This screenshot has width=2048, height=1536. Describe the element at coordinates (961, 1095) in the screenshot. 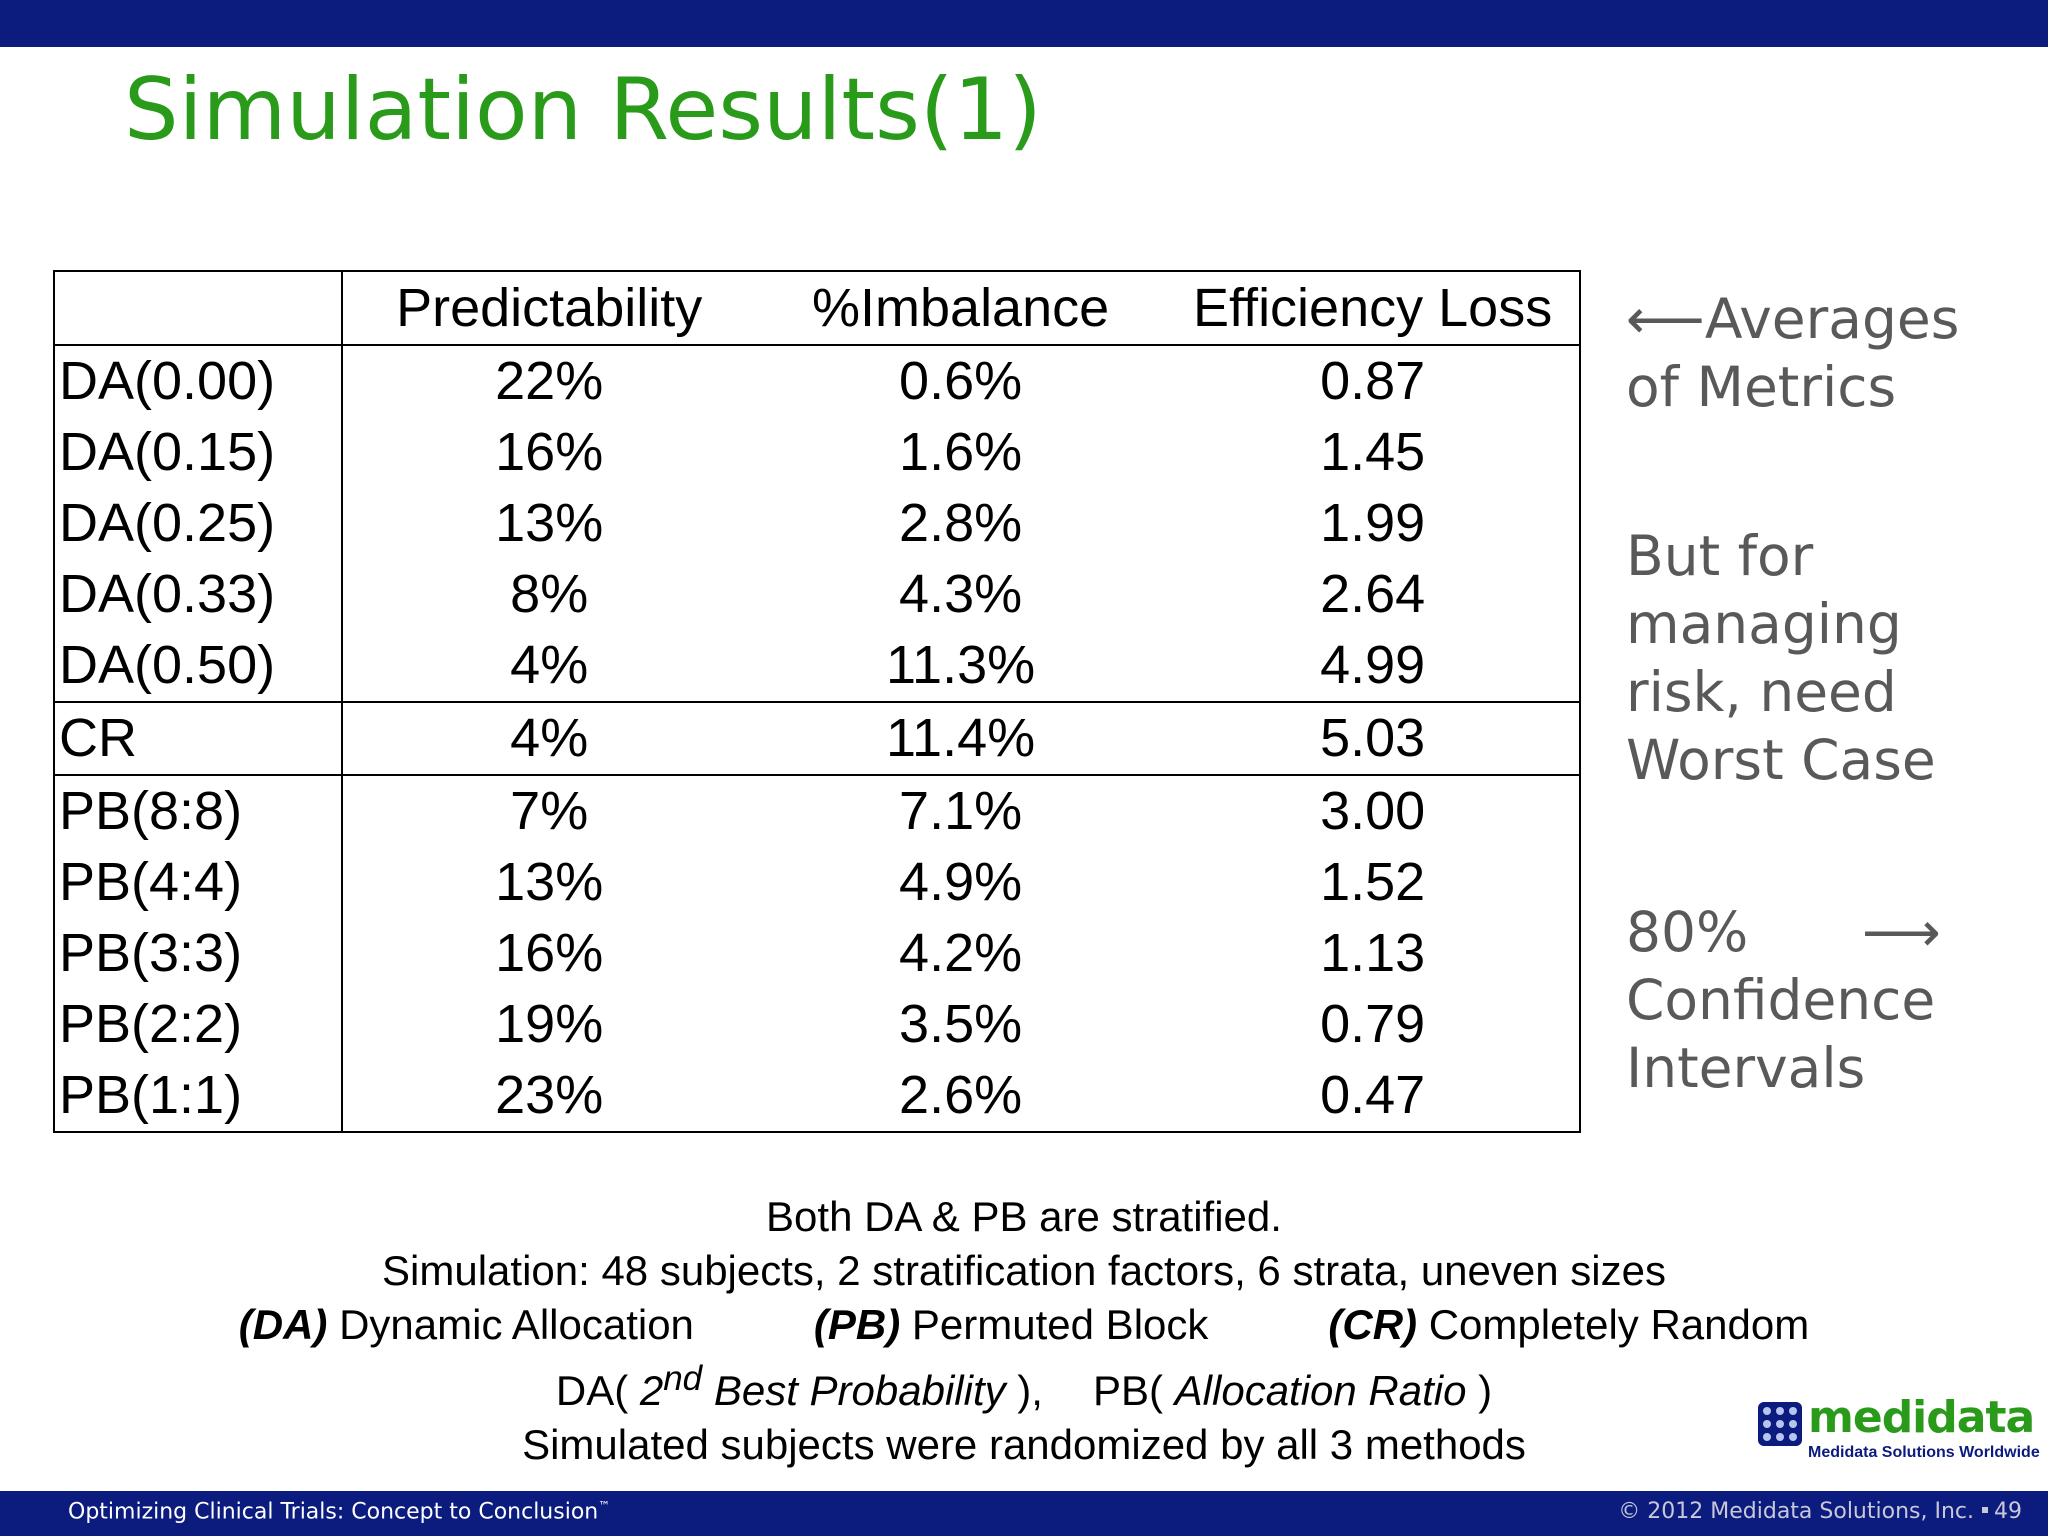

I see `cell-imbalance: 2.6%` at that location.